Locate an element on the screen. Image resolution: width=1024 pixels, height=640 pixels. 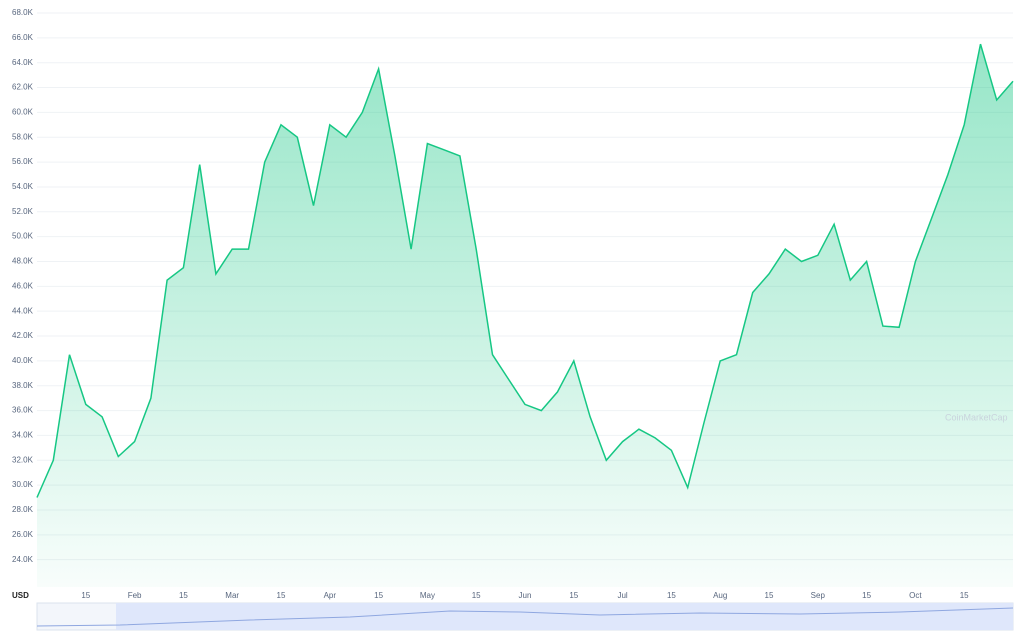
x-tick-label: Feb is located at coordinates (135, 595).